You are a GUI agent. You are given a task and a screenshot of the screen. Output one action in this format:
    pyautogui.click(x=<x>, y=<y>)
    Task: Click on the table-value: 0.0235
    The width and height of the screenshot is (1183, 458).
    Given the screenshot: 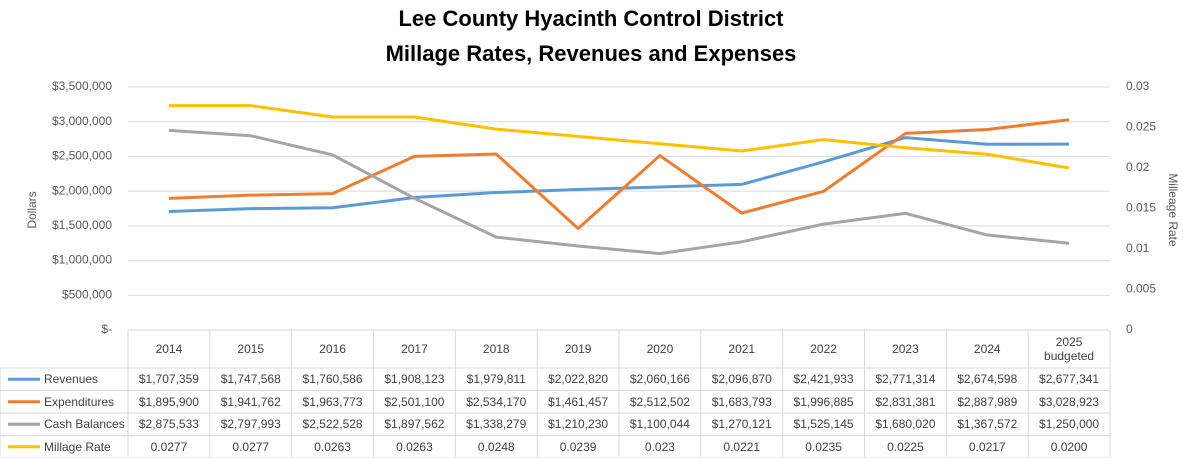 What is the action you would take?
    pyautogui.click(x=823, y=446)
    